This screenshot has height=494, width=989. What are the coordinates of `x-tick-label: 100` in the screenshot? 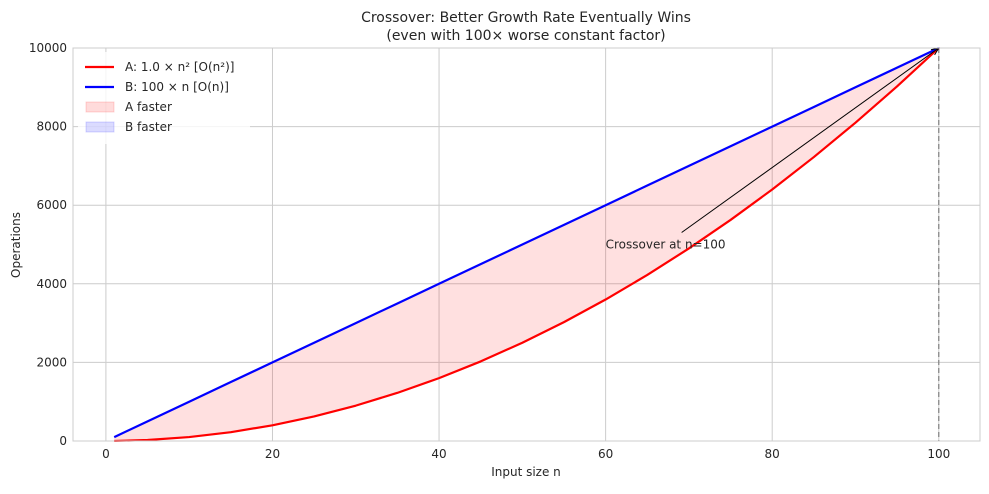 It's located at (938, 454).